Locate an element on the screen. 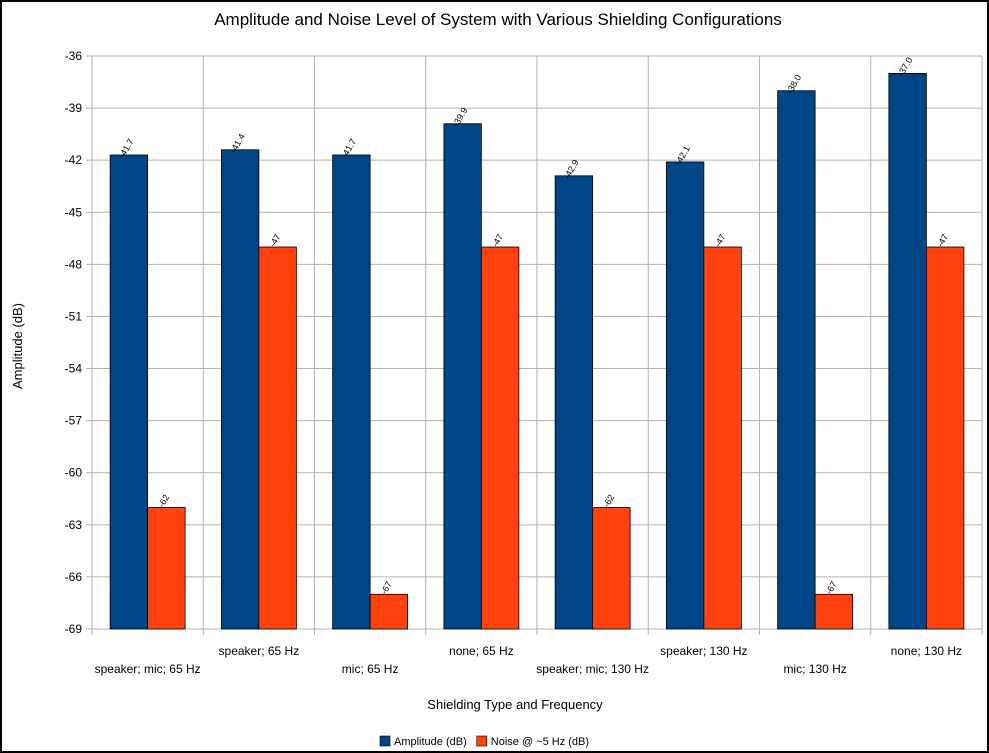 This screenshot has width=989, height=753. legend: Amplitude (dB) Noise @ ~5 Hz (dB) is located at coordinates (484, 741).